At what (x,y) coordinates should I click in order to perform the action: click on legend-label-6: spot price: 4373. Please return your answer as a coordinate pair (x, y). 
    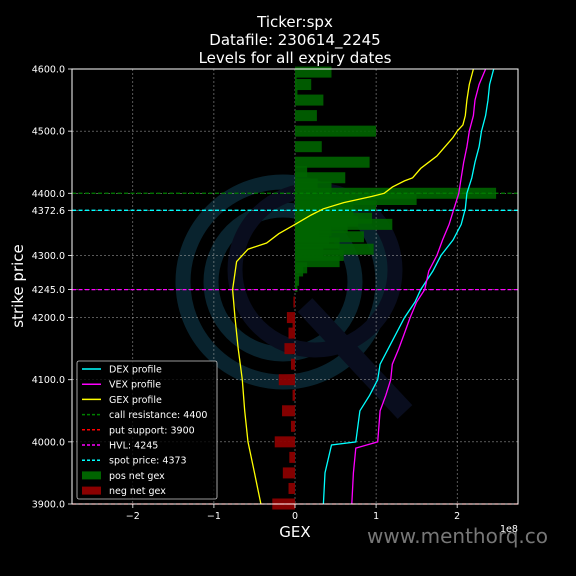
    Looking at the image, I should click on (148, 461).